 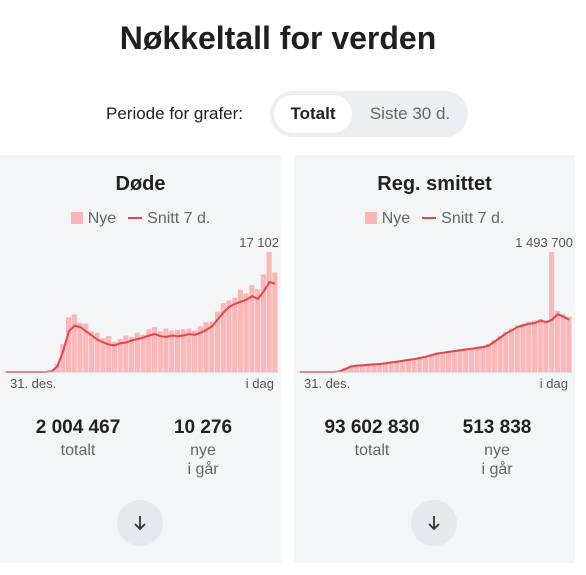 What do you see at coordinates (175, 113) in the screenshot?
I see `period-label: Periode for grafer:` at bounding box center [175, 113].